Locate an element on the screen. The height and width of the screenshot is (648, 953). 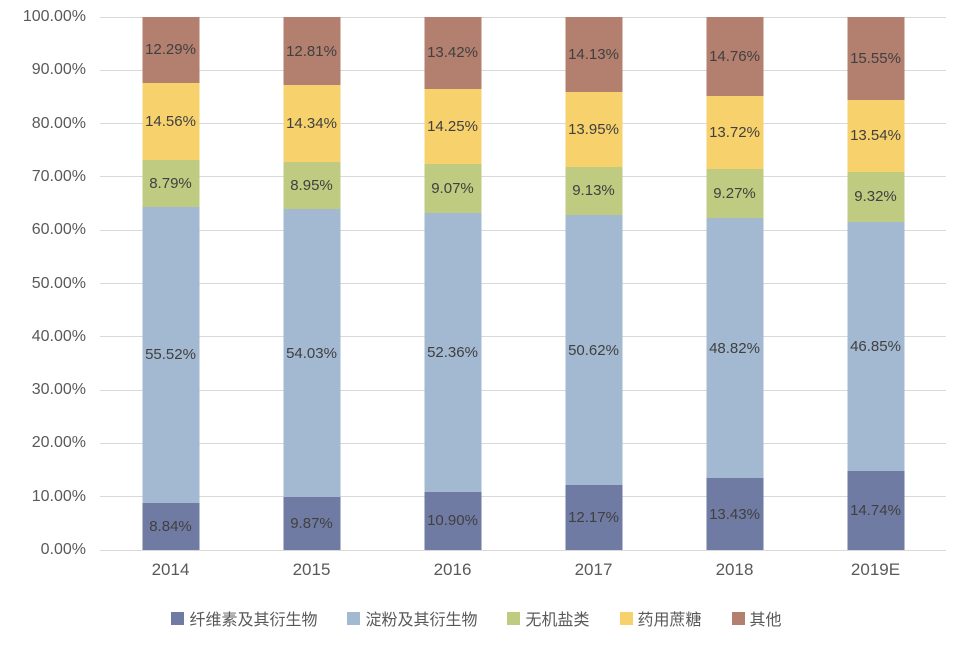
legend-item: 其他 is located at coordinates (756, 618).